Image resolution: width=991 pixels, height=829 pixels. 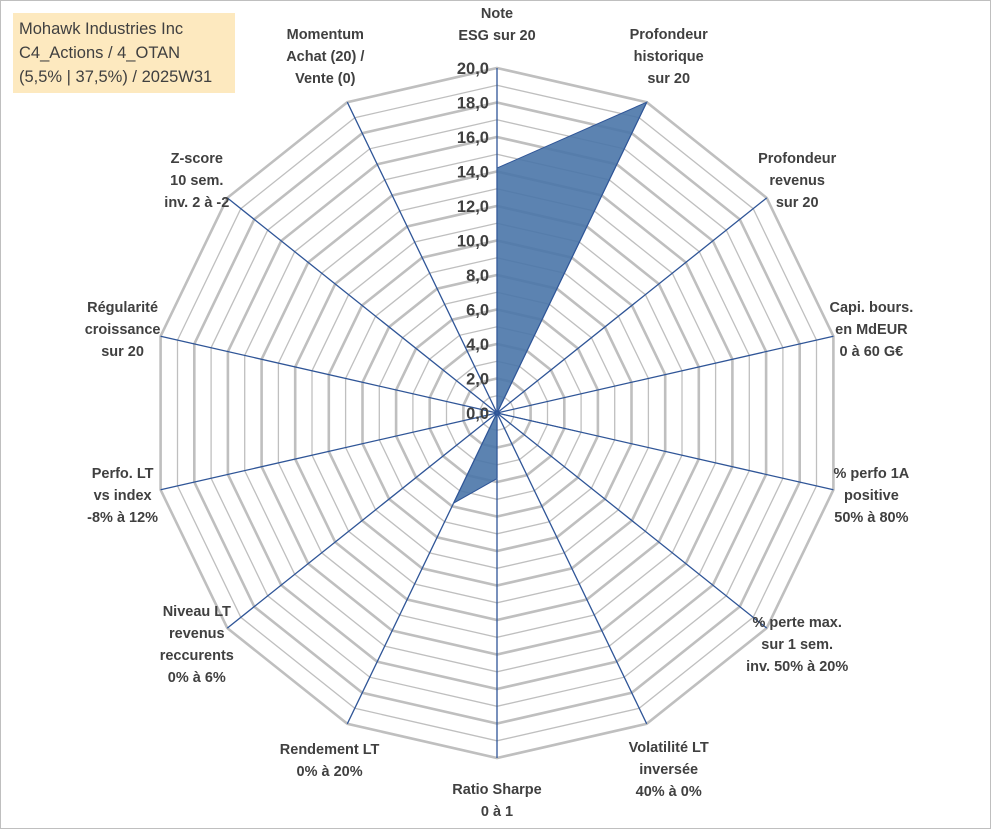 I want to click on axis-label-line: -8% à 12%, so click(x=123, y=517).